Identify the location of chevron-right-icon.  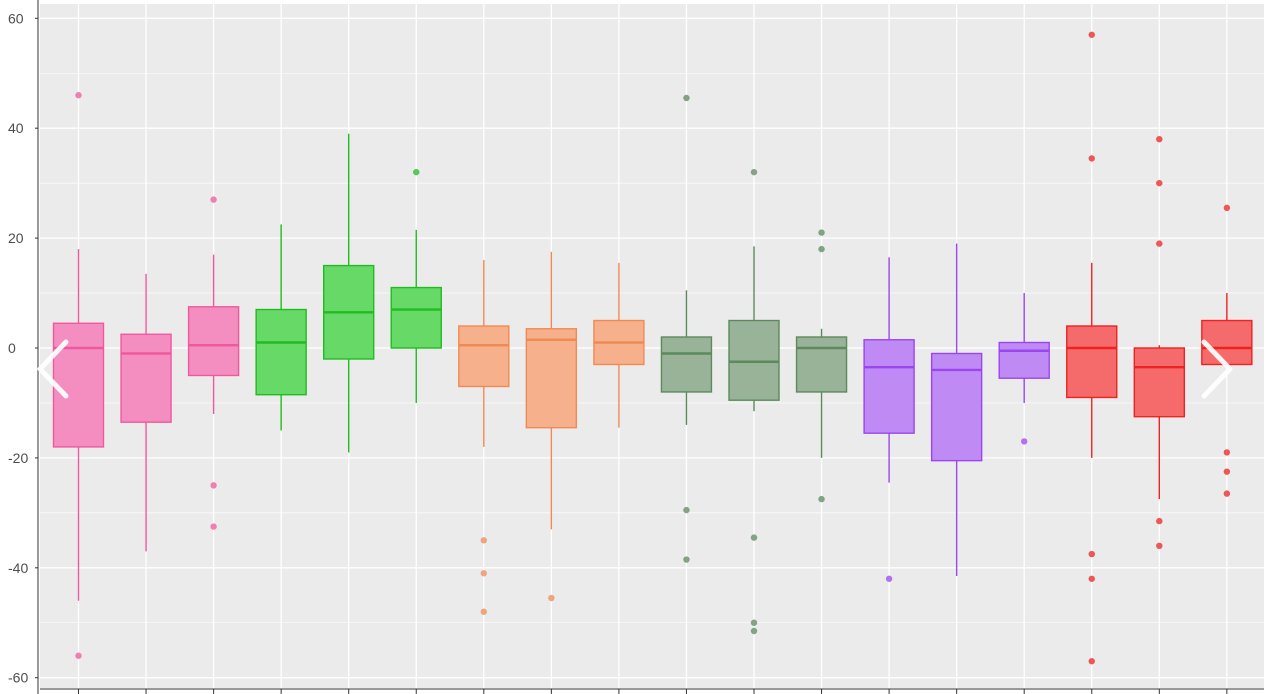
(1217, 369).